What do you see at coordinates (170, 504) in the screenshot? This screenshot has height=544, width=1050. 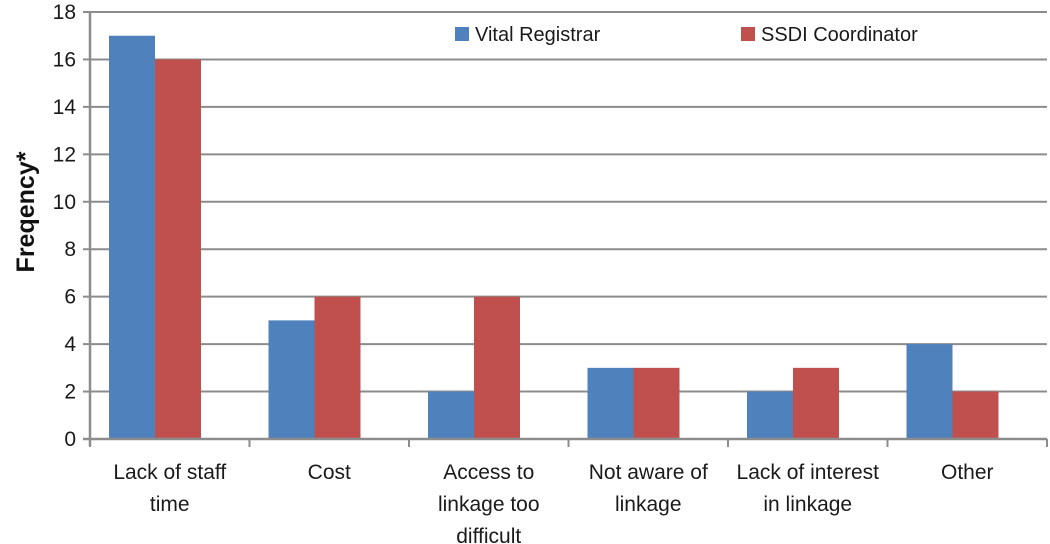 I see `x-category-label-line: time` at bounding box center [170, 504].